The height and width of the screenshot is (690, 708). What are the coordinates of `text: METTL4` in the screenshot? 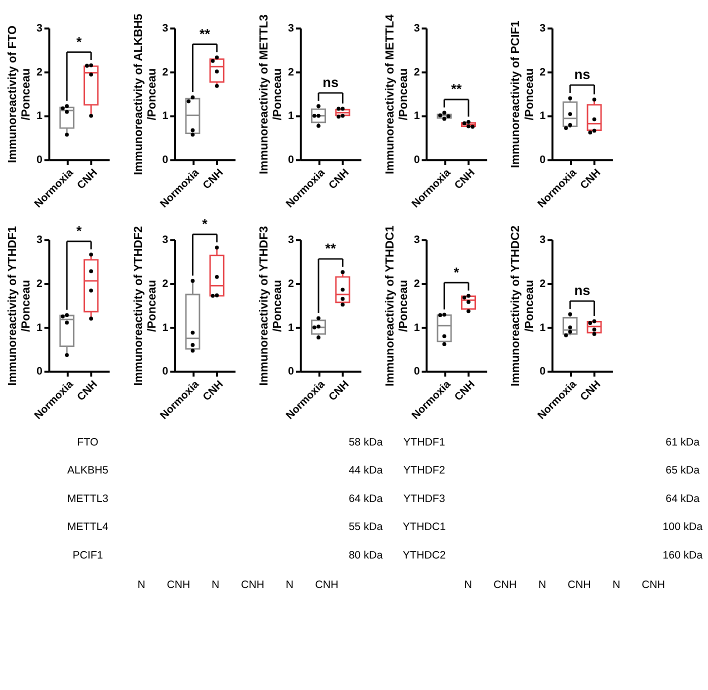 It's located at (87, 527).